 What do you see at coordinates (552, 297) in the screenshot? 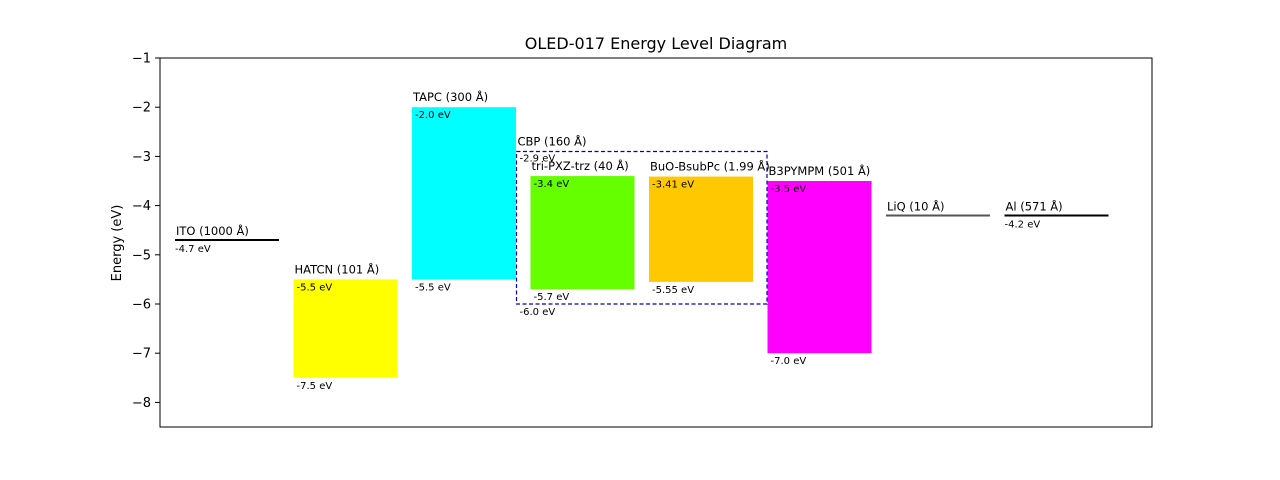
I see `layer-bottom-label: -5.7 eV` at bounding box center [552, 297].